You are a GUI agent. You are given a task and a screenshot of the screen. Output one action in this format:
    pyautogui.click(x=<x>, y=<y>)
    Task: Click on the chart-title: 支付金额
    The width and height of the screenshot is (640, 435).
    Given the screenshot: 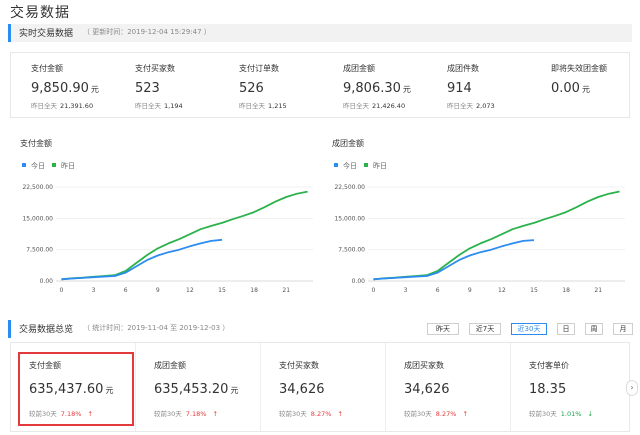 What is the action you would take?
    pyautogui.click(x=36, y=143)
    